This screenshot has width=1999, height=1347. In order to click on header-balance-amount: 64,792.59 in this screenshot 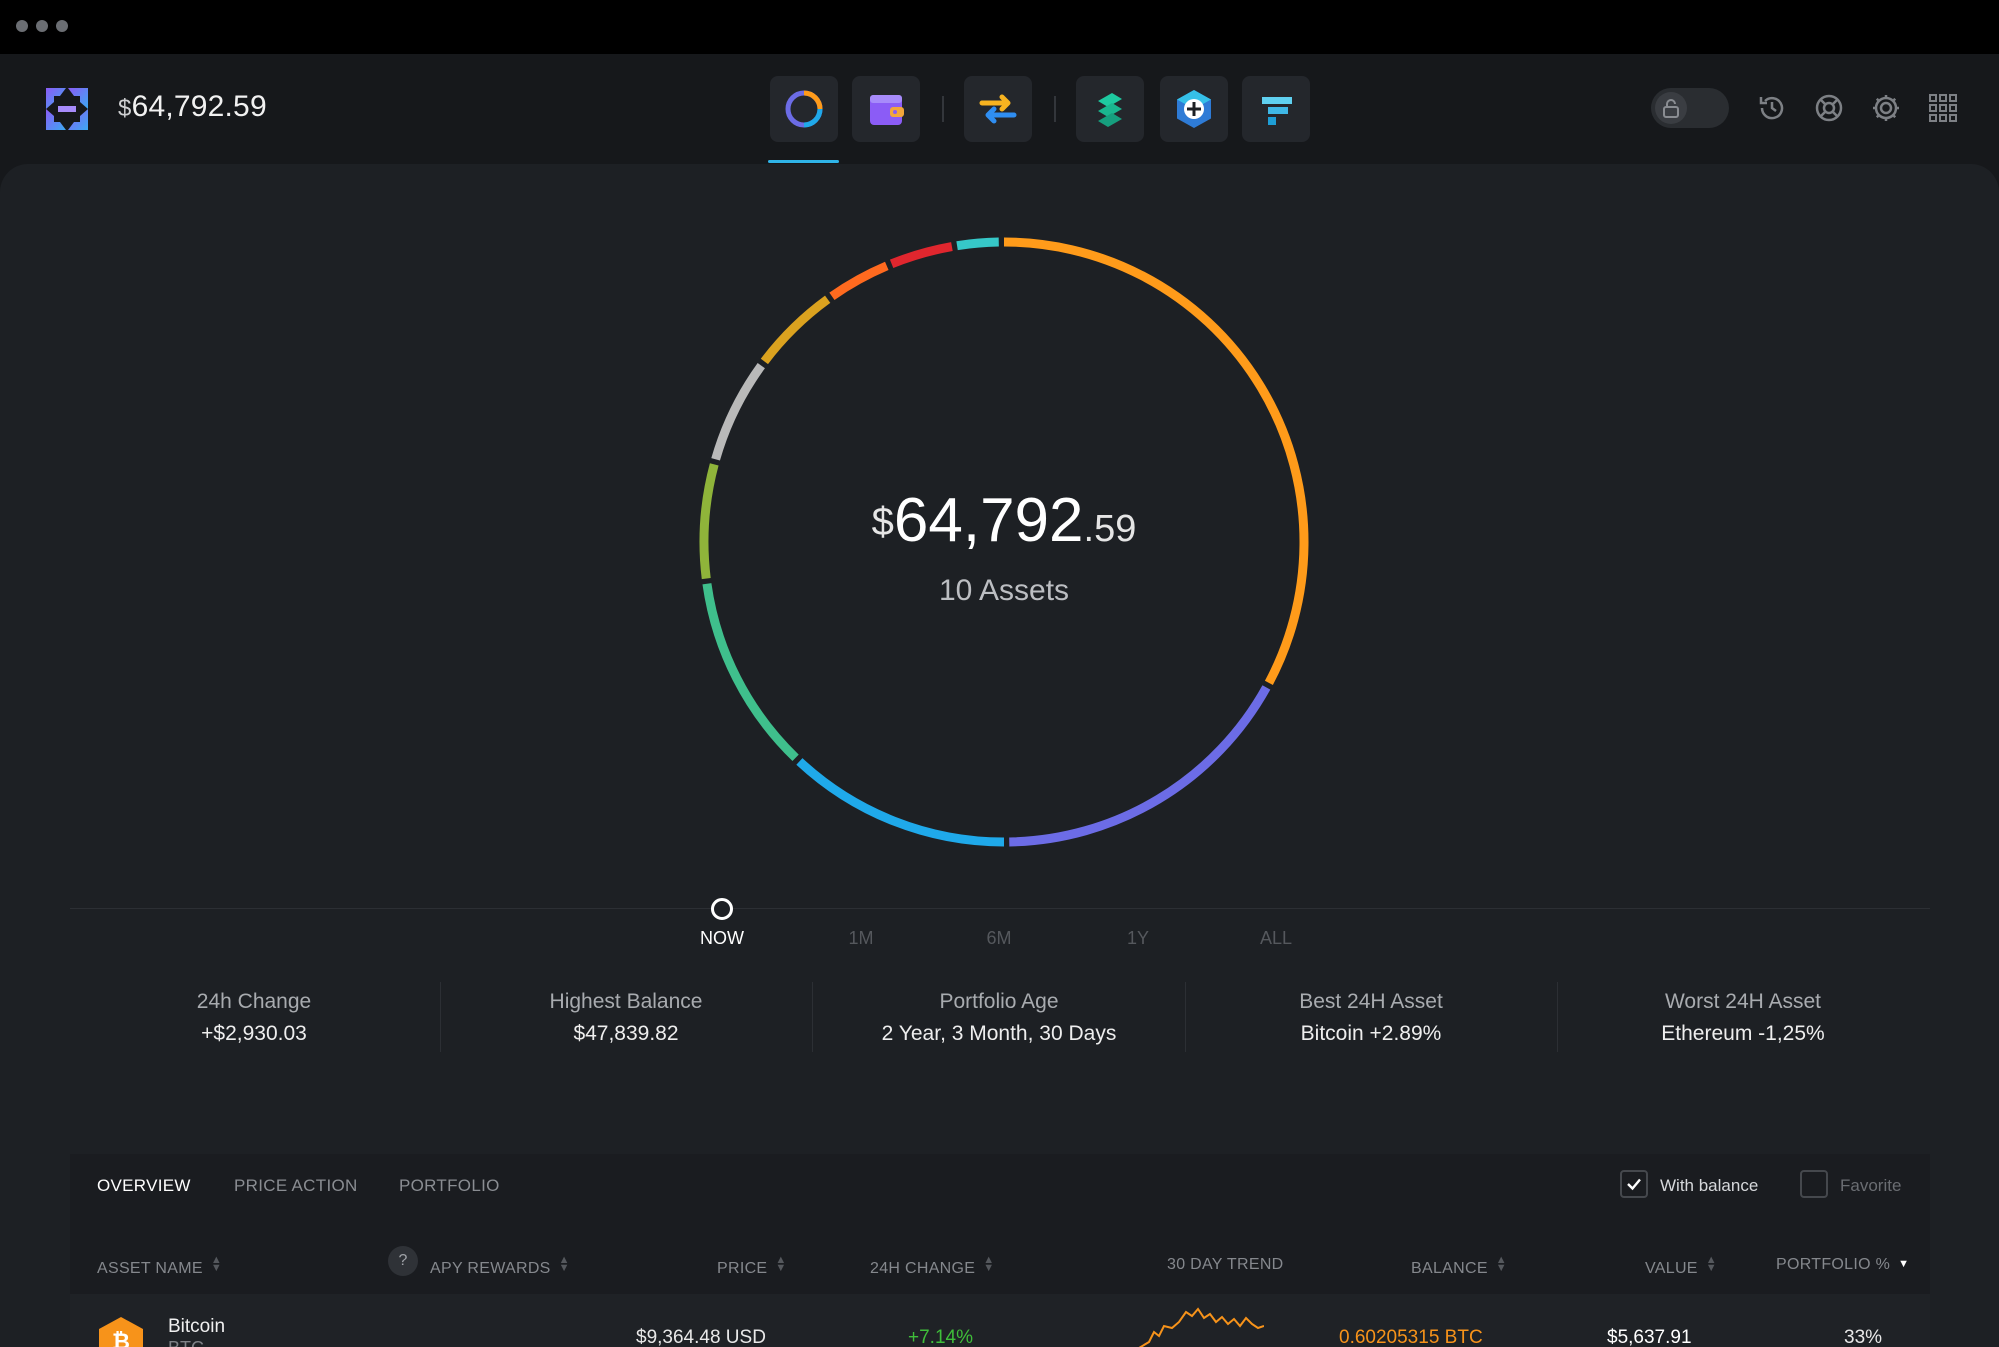, I will do `click(199, 106)`.